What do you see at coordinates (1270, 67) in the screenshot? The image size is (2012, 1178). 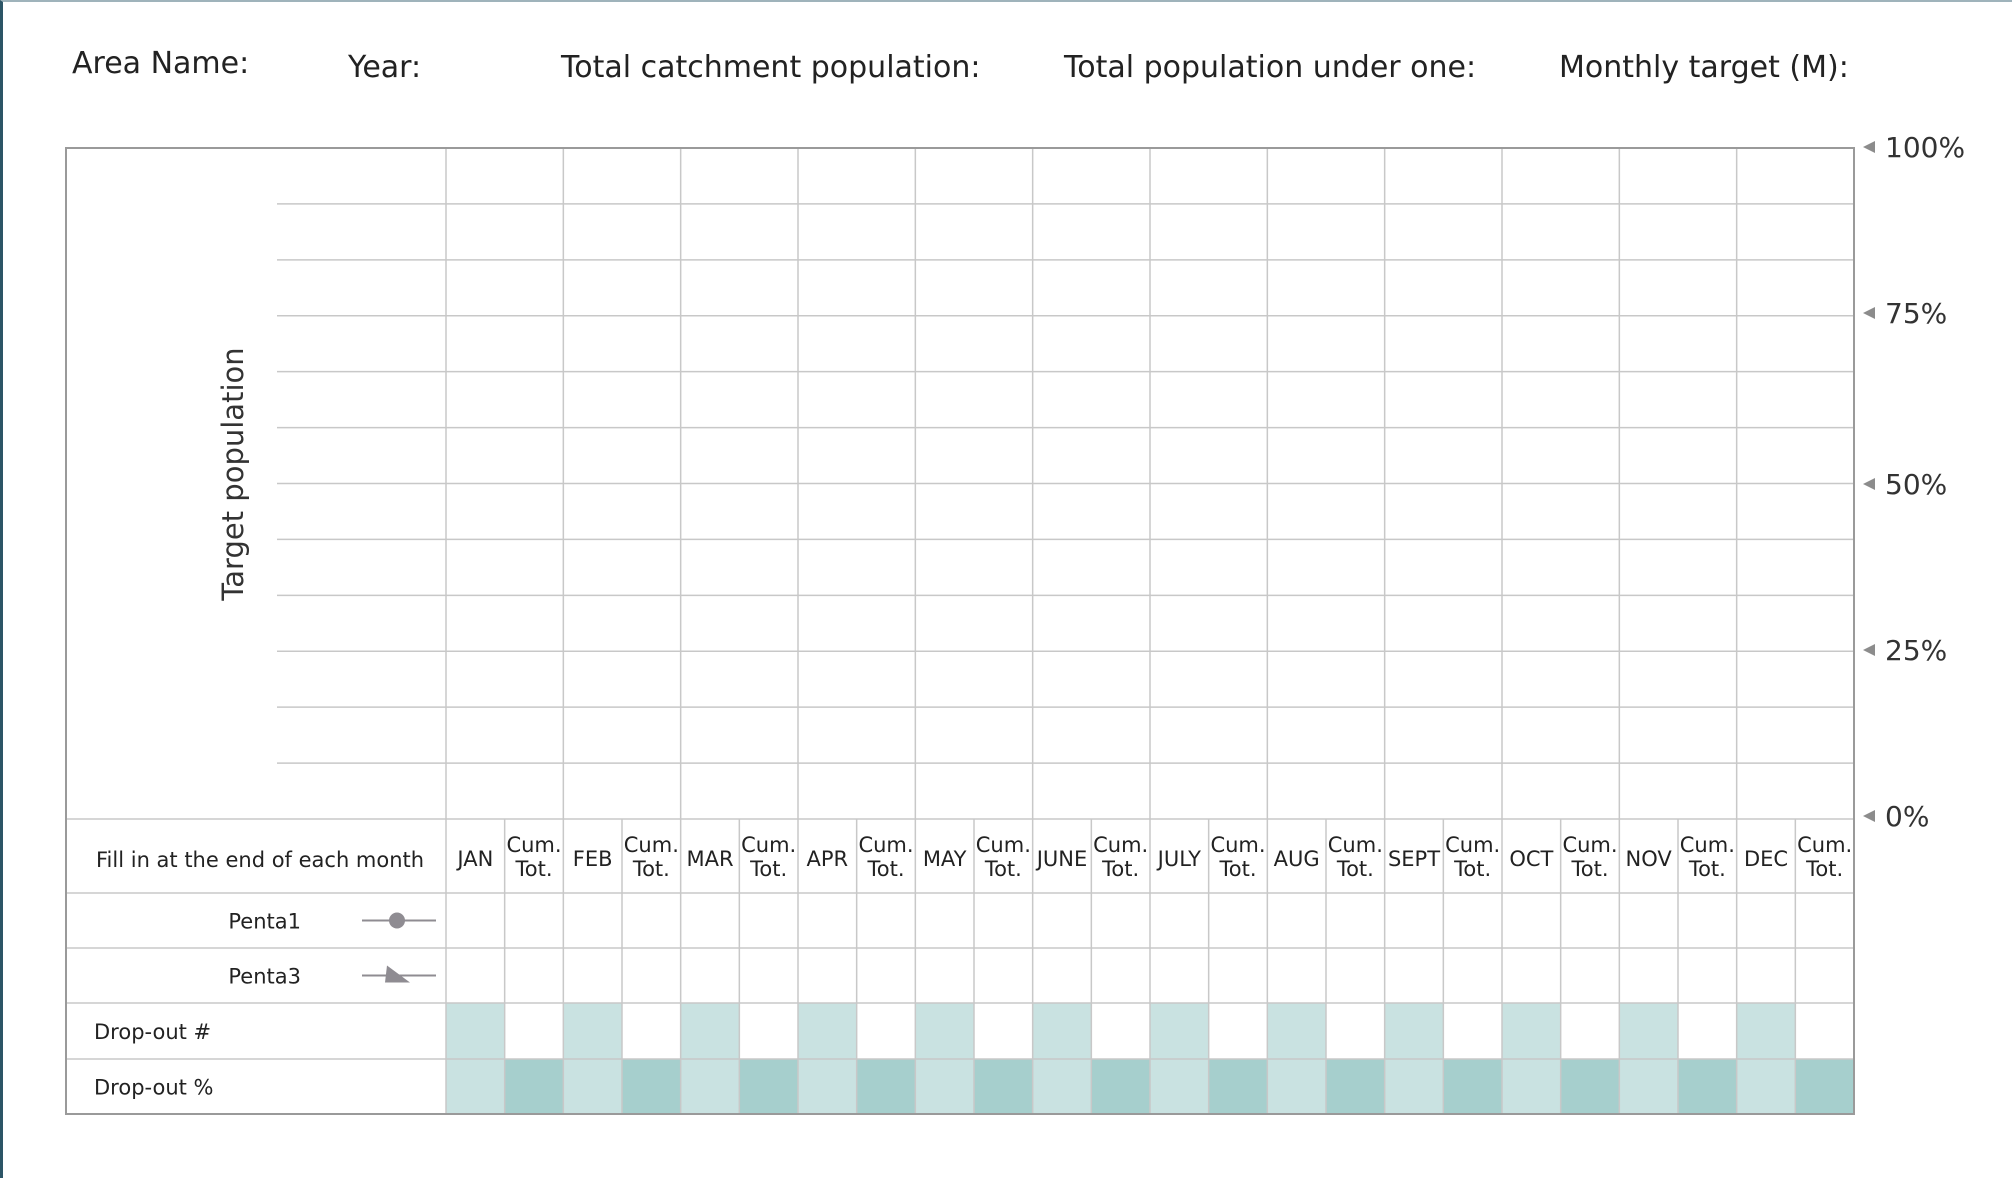 I see `total-population-under-one-label: Total population under one:` at bounding box center [1270, 67].